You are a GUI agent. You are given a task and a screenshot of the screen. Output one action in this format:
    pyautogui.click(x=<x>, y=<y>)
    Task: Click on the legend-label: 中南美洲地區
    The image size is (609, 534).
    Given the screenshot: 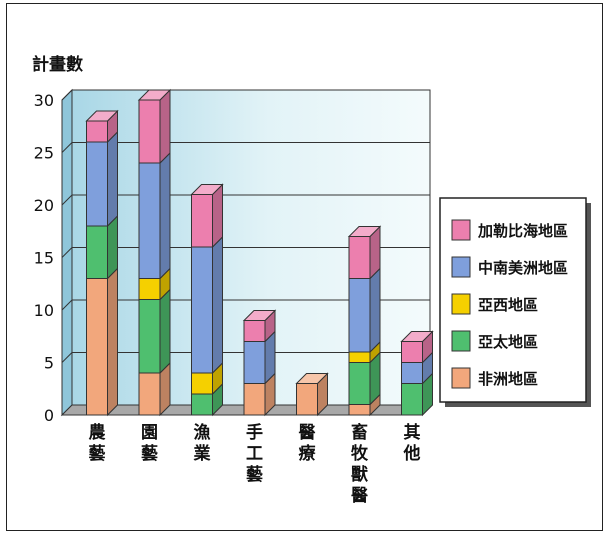 What is the action you would take?
    pyautogui.click(x=523, y=268)
    